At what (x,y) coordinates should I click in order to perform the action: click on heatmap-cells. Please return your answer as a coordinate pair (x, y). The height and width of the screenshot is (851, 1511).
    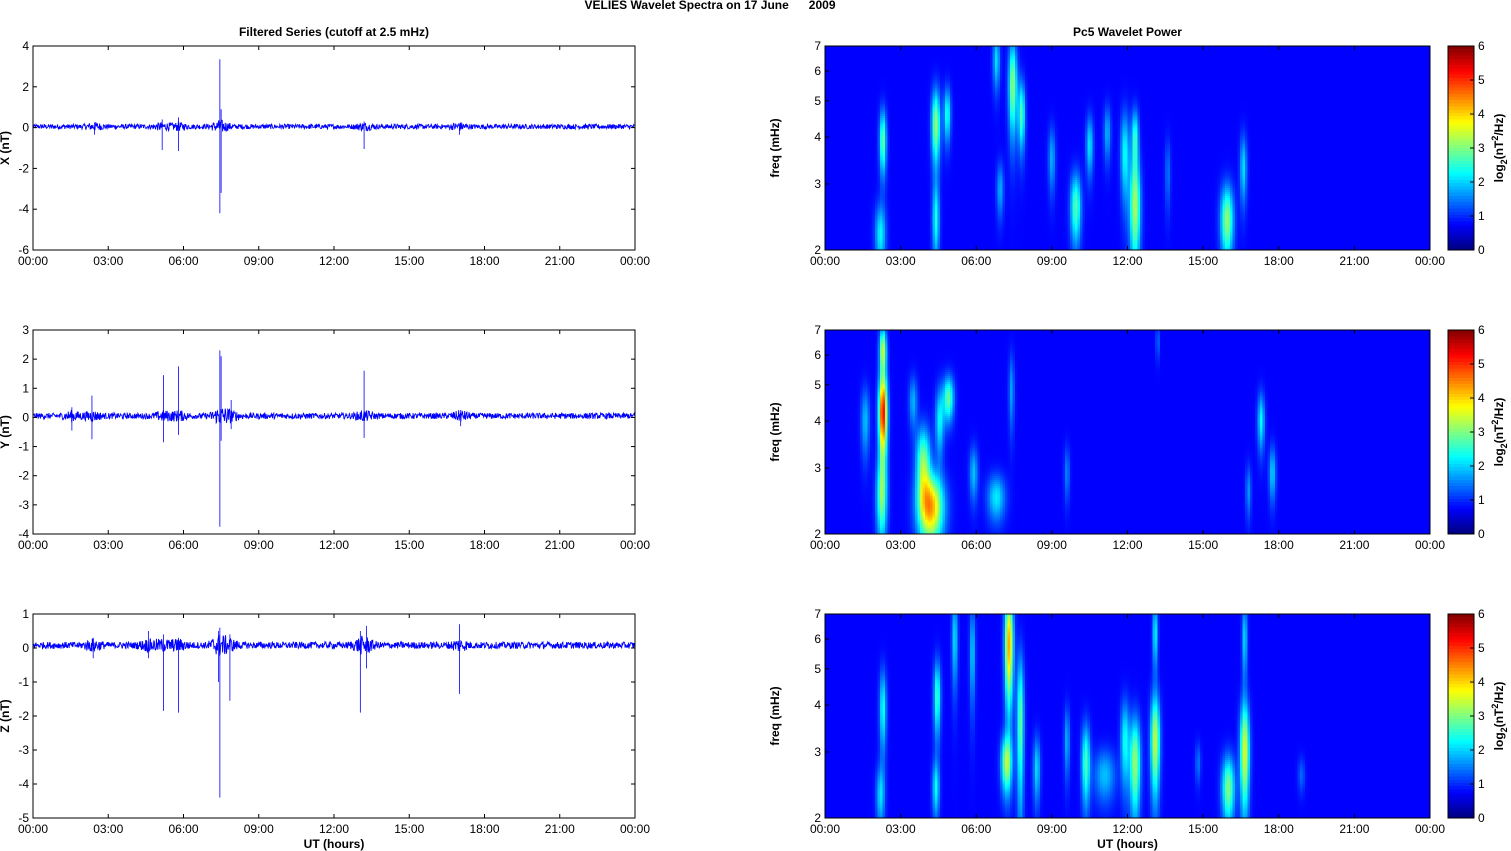
    Looking at the image, I should click on (1127, 148).